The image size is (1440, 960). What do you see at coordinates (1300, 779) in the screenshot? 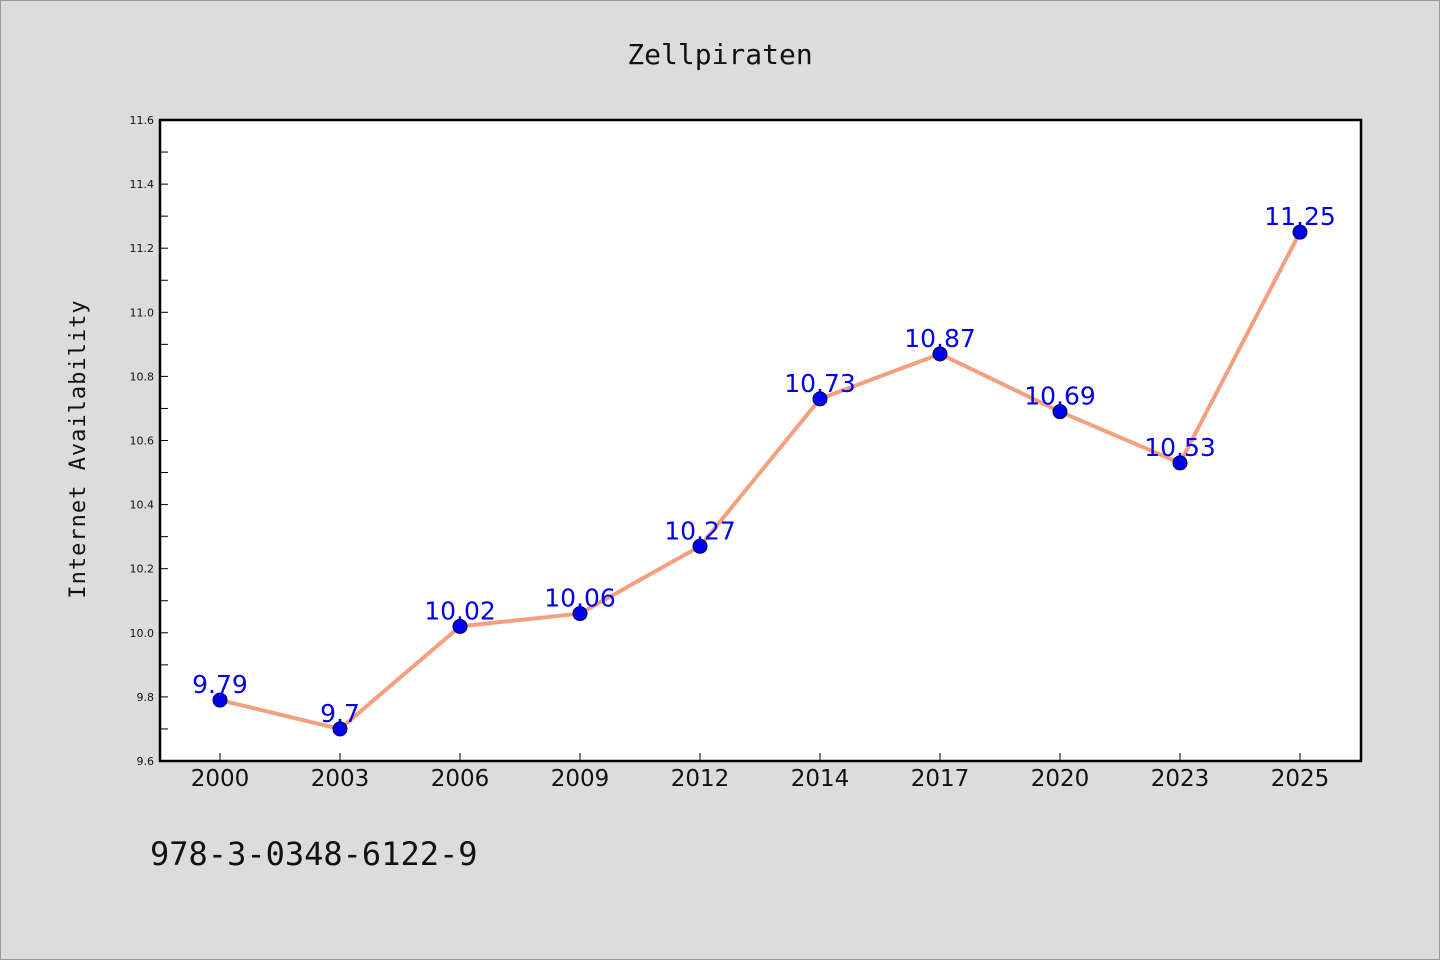
I see `x-tick-label: 2025` at bounding box center [1300, 779].